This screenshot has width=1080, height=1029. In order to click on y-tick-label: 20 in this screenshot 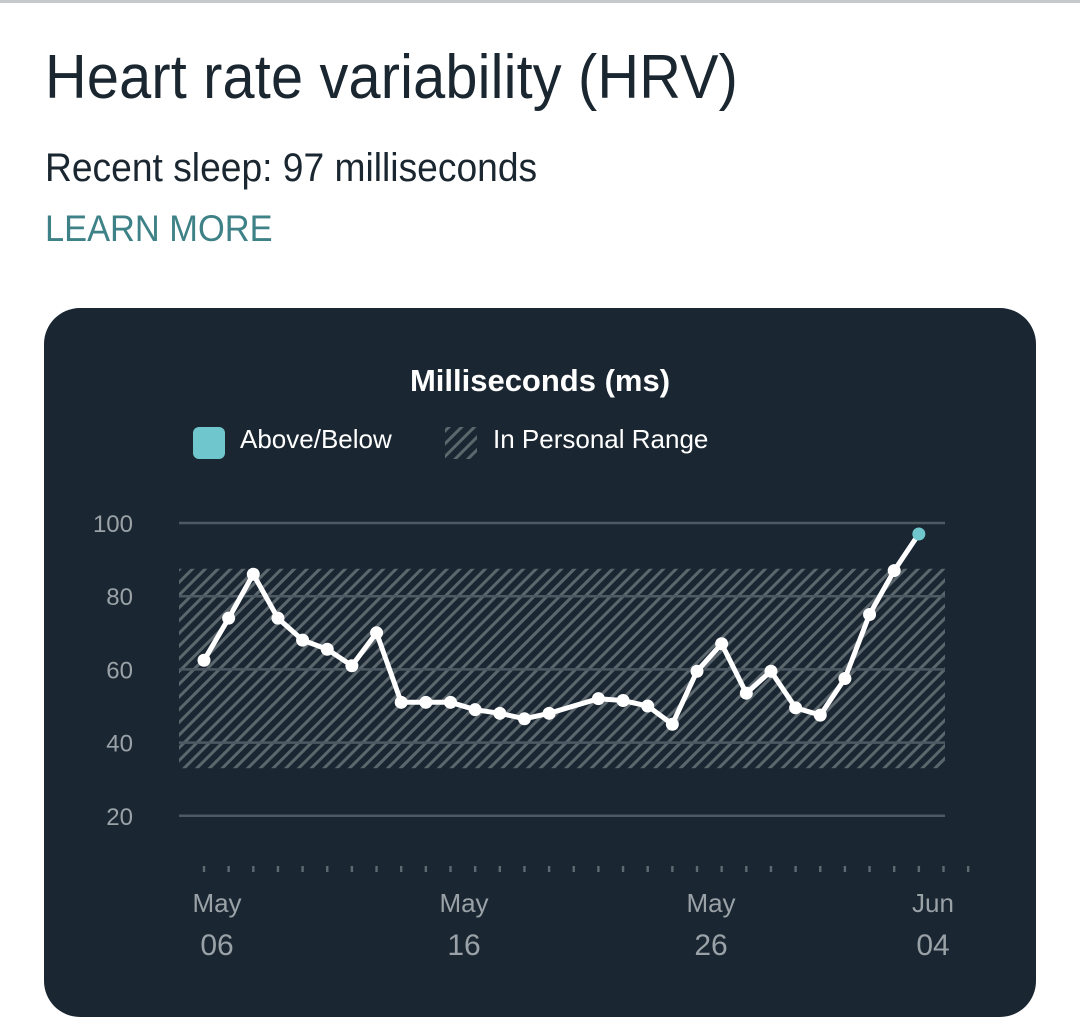, I will do `click(119, 817)`.